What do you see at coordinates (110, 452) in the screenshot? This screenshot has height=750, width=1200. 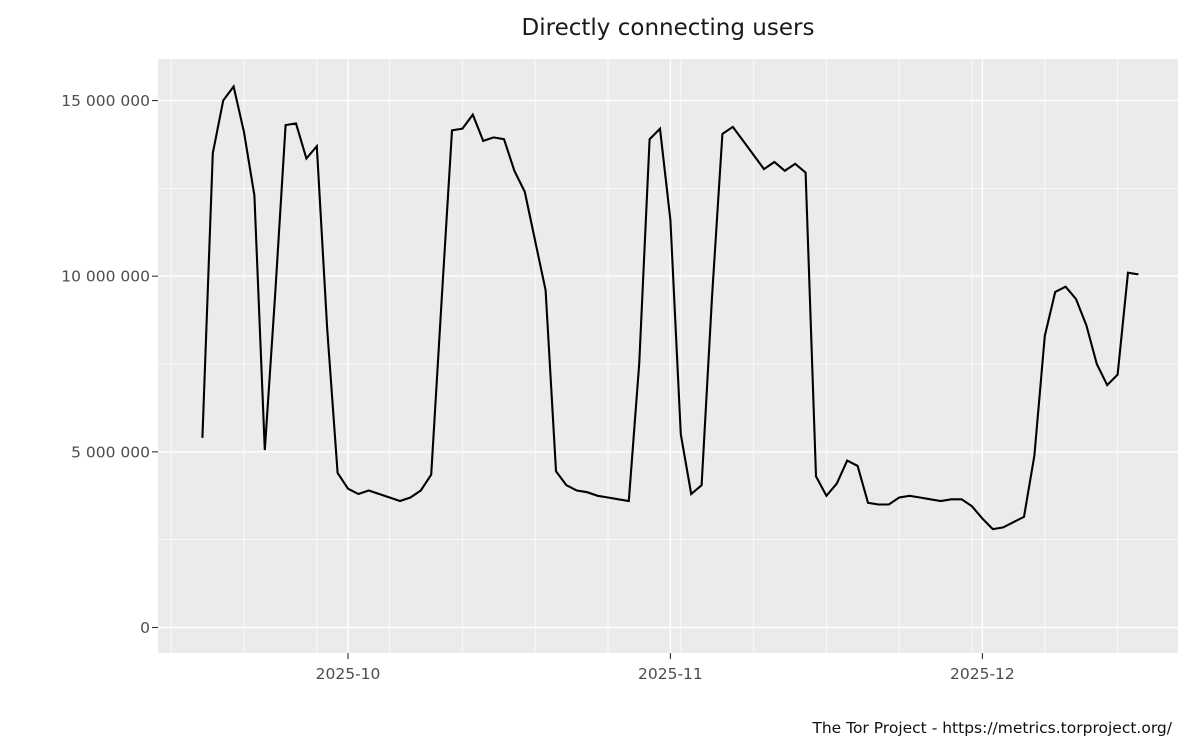 I see `y-tick-label: 5 000 000` at bounding box center [110, 452].